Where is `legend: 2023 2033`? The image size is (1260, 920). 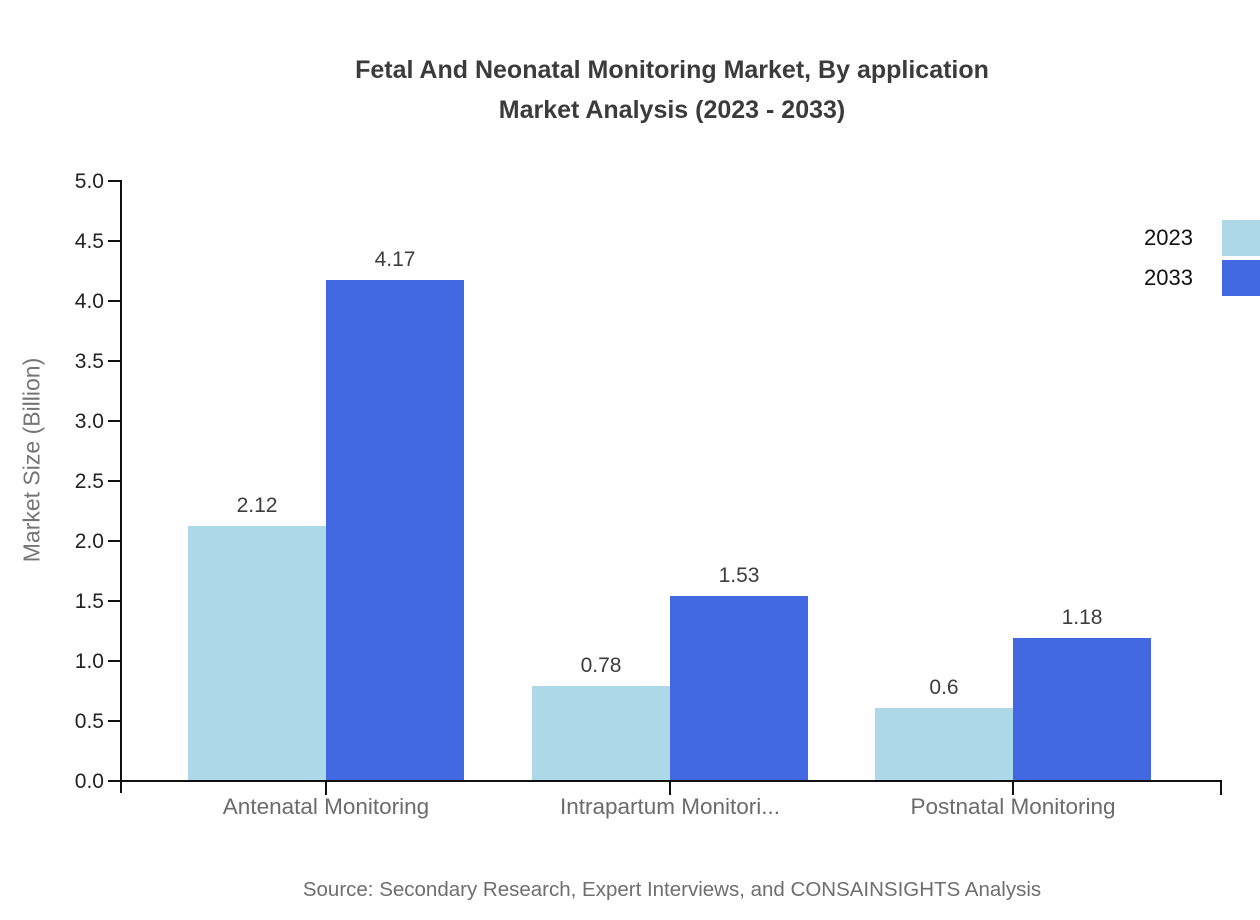 legend: 2023 2033 is located at coordinates (1190, 260).